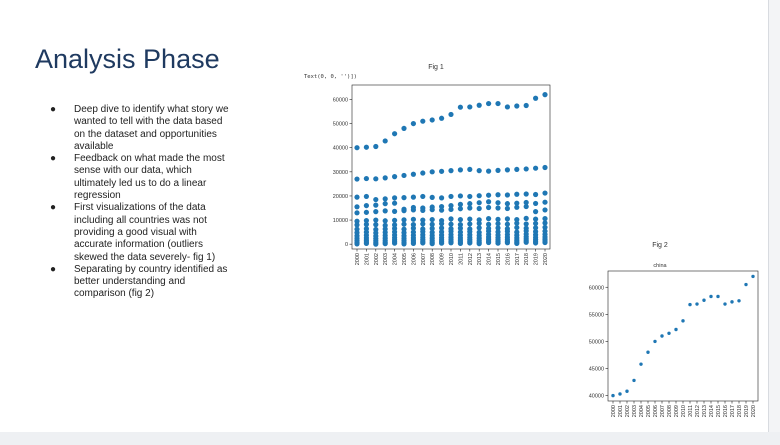  Describe the element at coordinates (747, 411) in the screenshot. I see `fig2-xtick-label: 2019` at that location.